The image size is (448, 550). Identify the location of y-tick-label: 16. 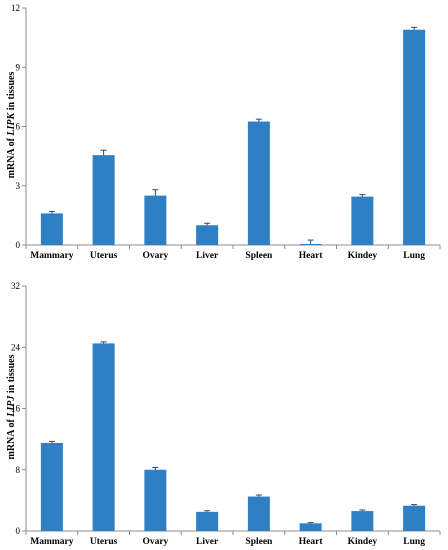
(16, 409).